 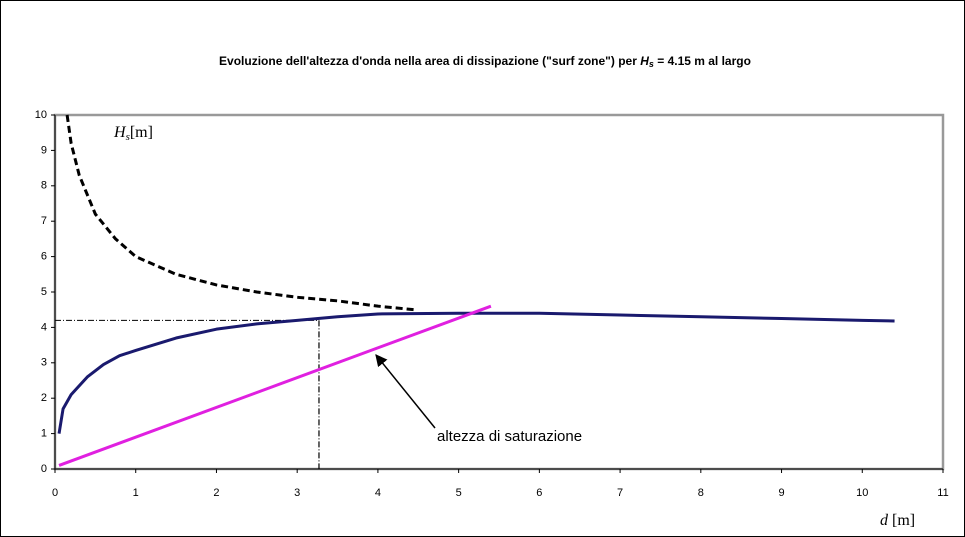 I want to click on x-tick-label: 0, so click(x=55, y=493).